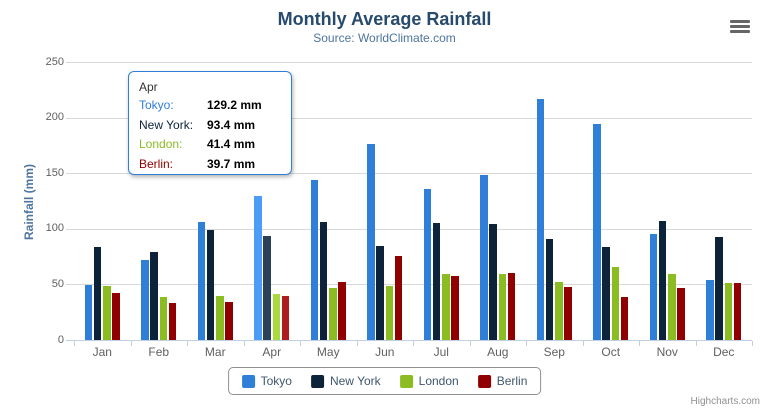  I want to click on export-menu-button, so click(742, 30).